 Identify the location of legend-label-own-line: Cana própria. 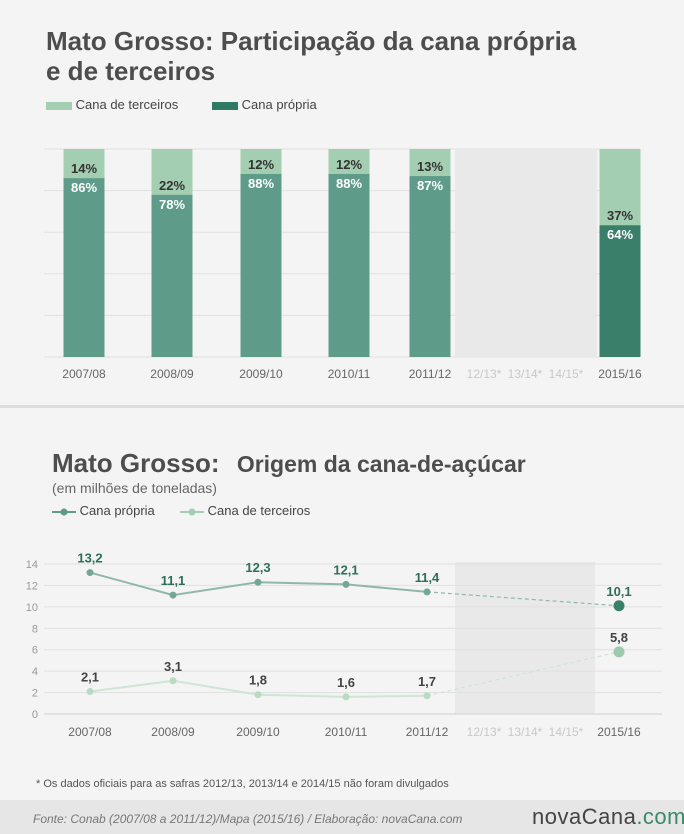
(117, 510).